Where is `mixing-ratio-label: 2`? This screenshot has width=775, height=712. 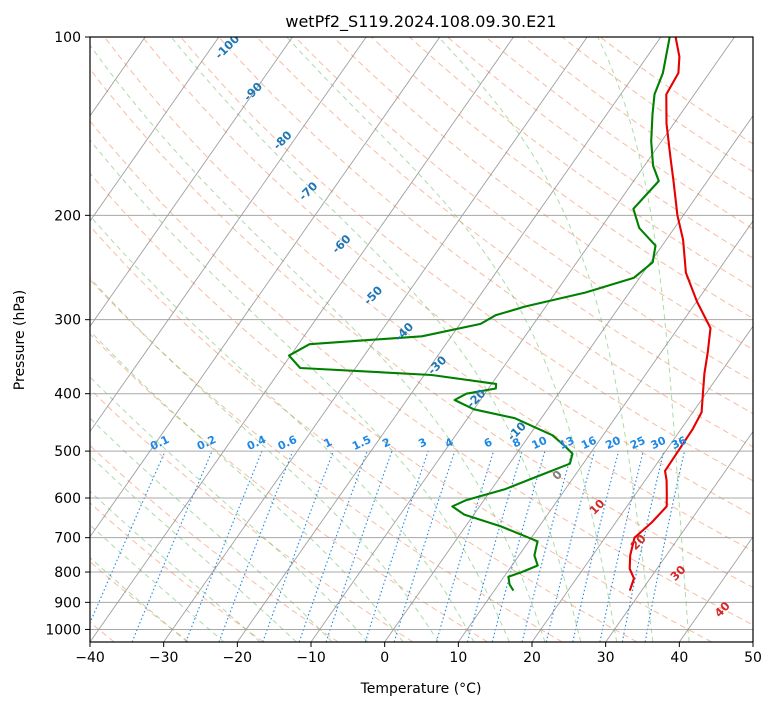 mixing-ratio-label: 2 is located at coordinates (386, 442).